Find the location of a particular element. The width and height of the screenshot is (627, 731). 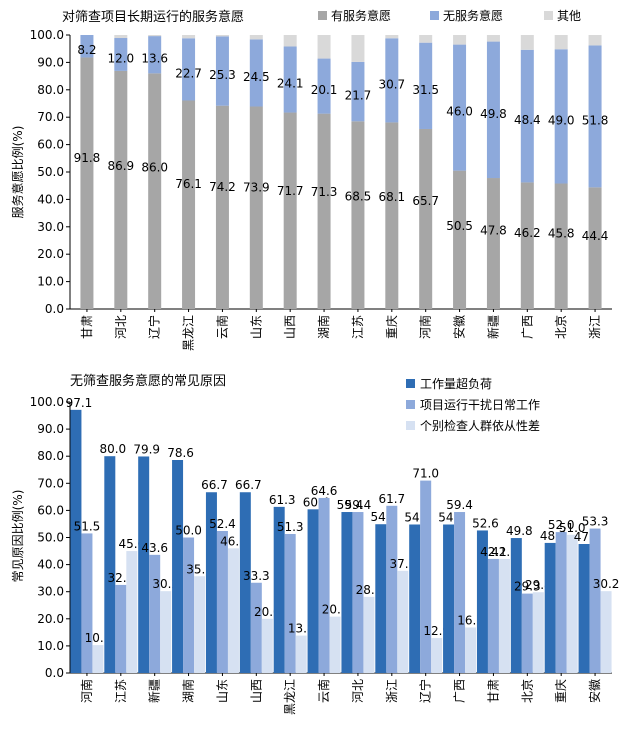

x-tick-label: 湖南 is located at coordinates (188, 691).